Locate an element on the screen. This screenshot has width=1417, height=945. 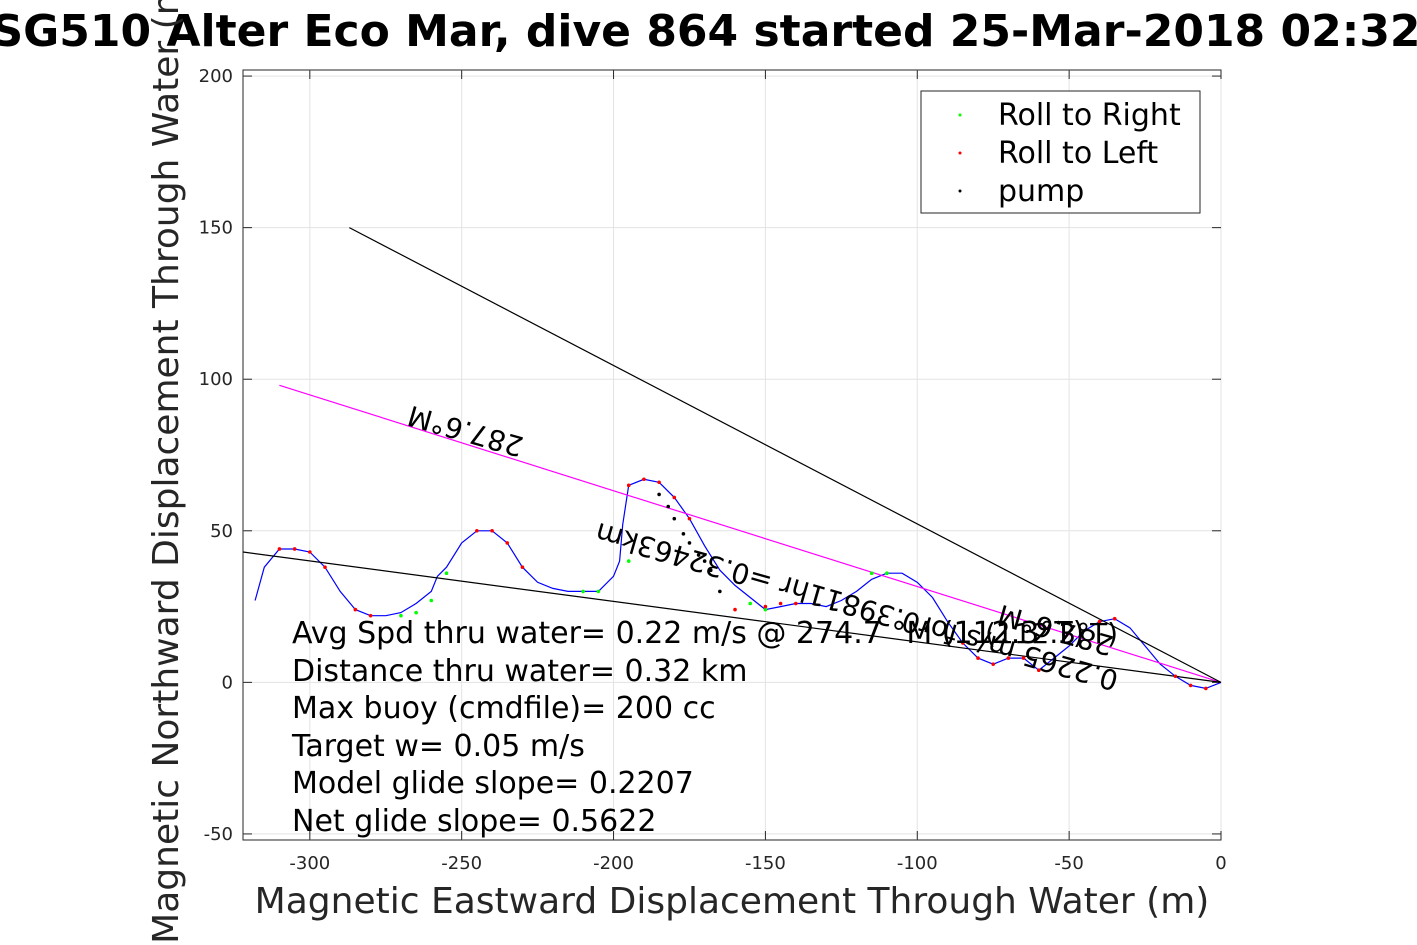
y-tick-label: 200 is located at coordinates (216, 76).